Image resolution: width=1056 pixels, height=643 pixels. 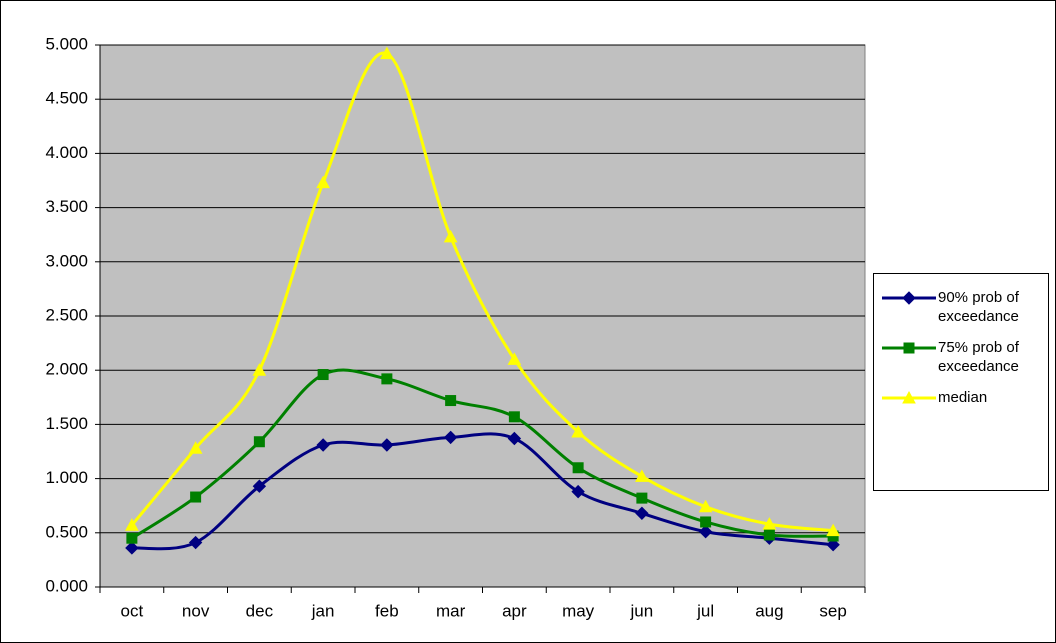 I want to click on y-tick-label: 3.500, so click(x=66, y=206).